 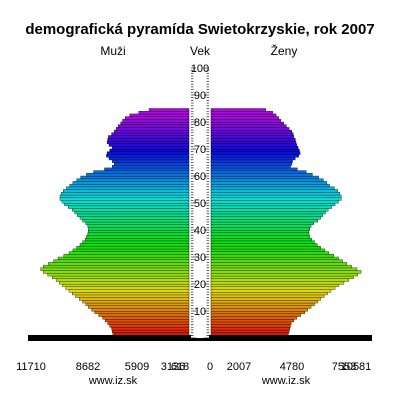 I want to click on male-tick-label: 618, so click(x=180, y=367).